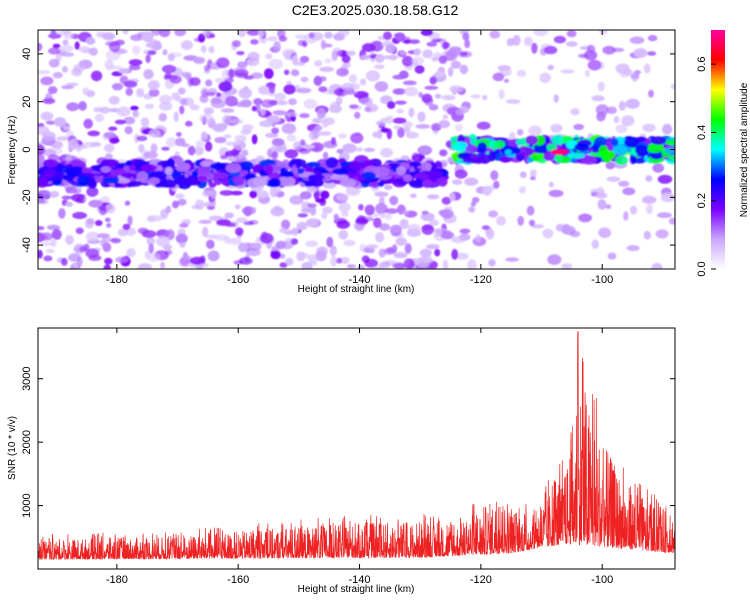 This screenshot has width=750, height=600. What do you see at coordinates (27, 197) in the screenshot?
I see `y-tick-label: -20` at bounding box center [27, 197].